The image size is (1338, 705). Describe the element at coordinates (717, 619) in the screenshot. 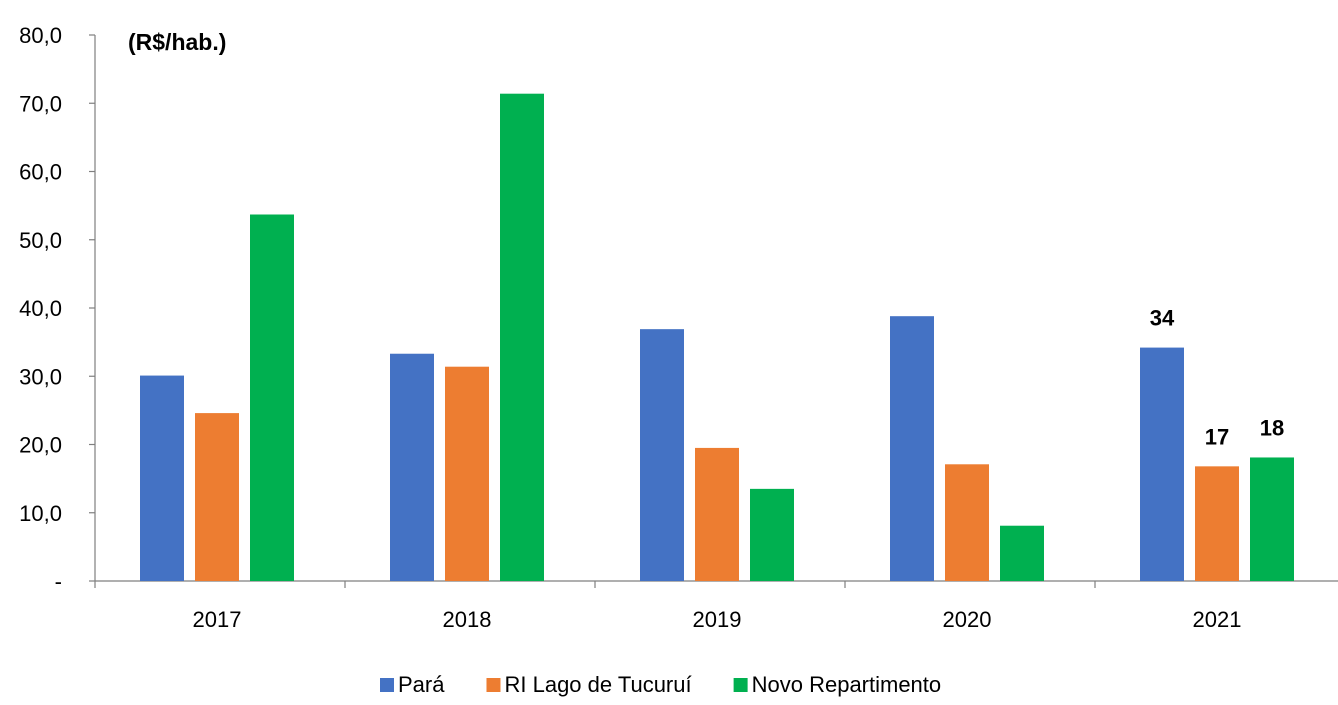

I see `x-tick-label: 2019` at that location.